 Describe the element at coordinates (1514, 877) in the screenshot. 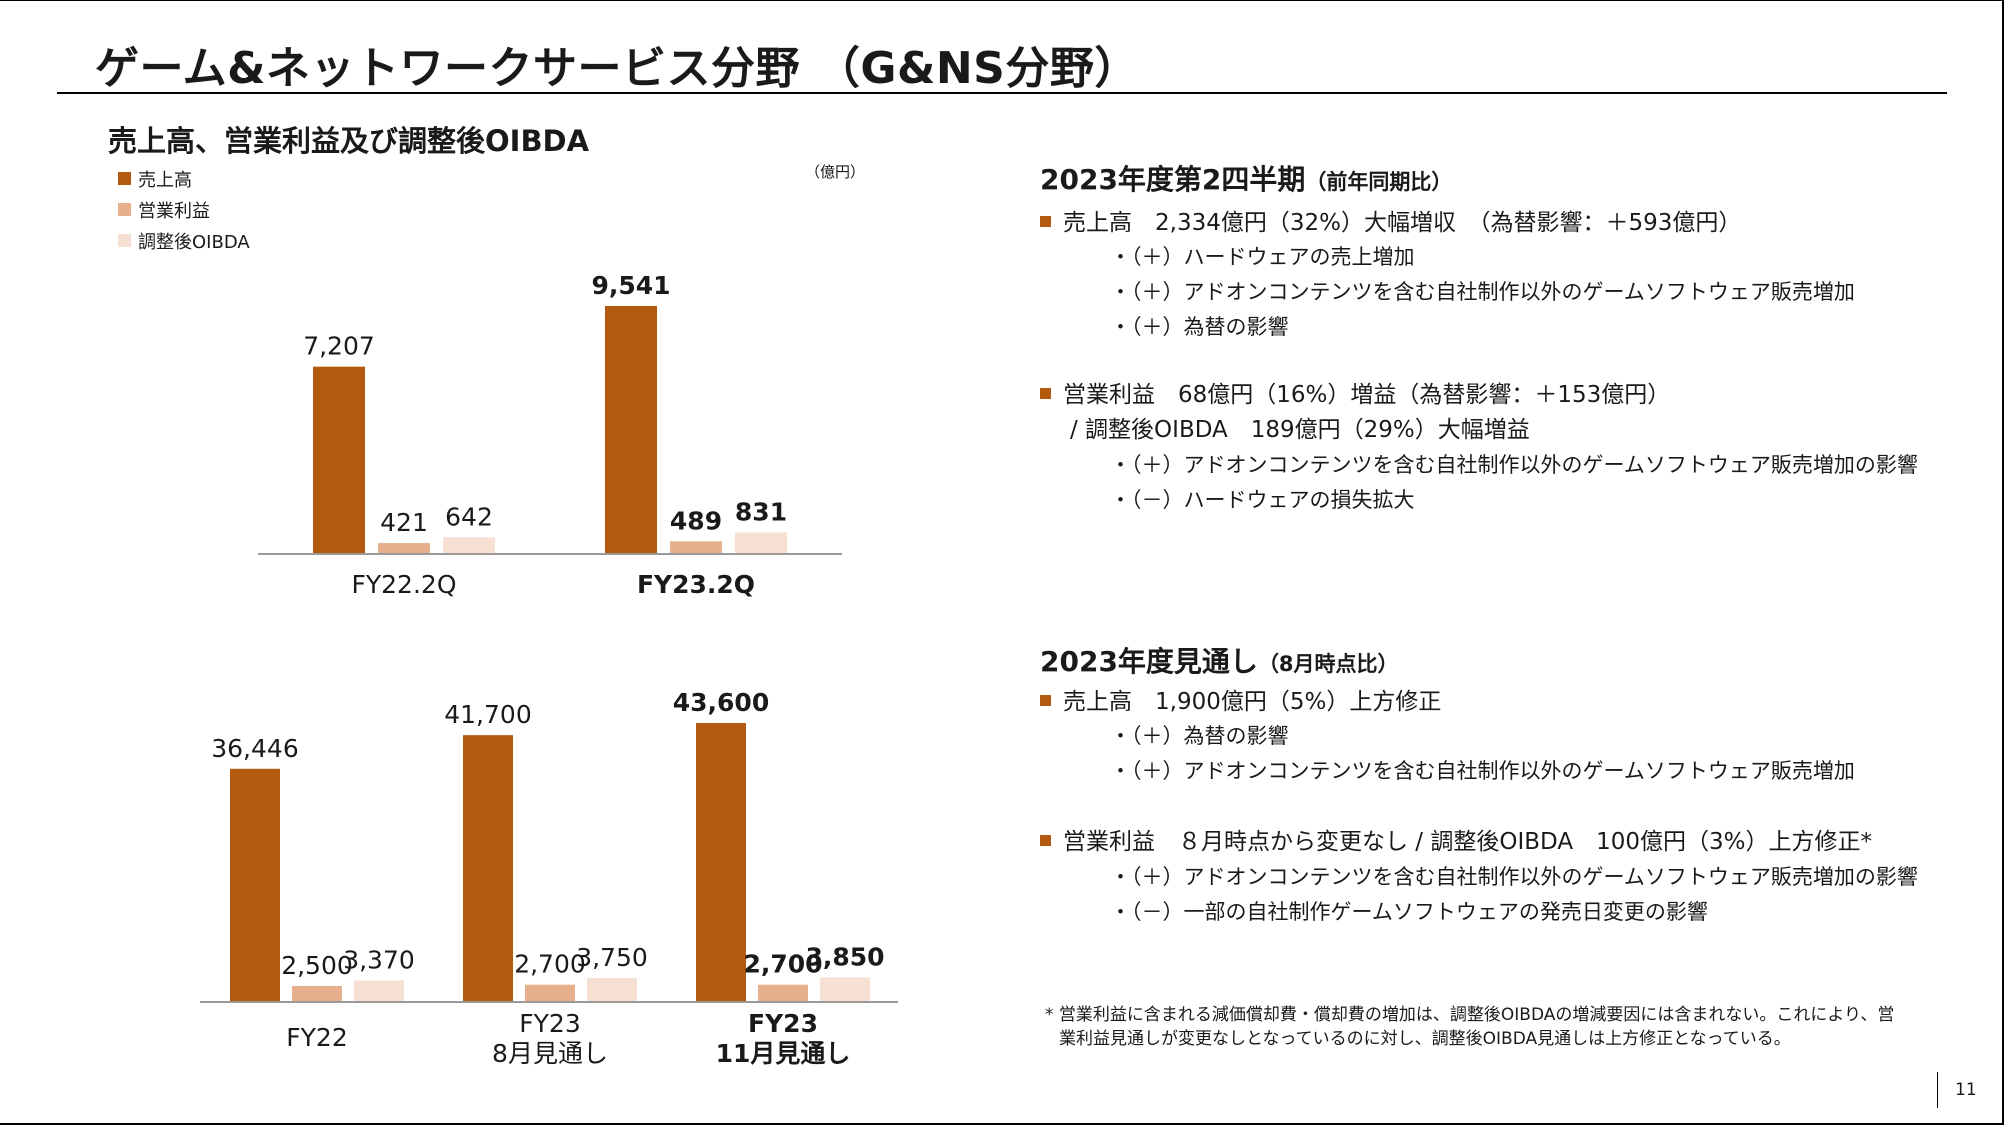

I see `forecast-profit-sub-1: ・（＋）アドオンコンテンツを含む自社制作以外のゲームソフトウェア販売増加の影響` at that location.